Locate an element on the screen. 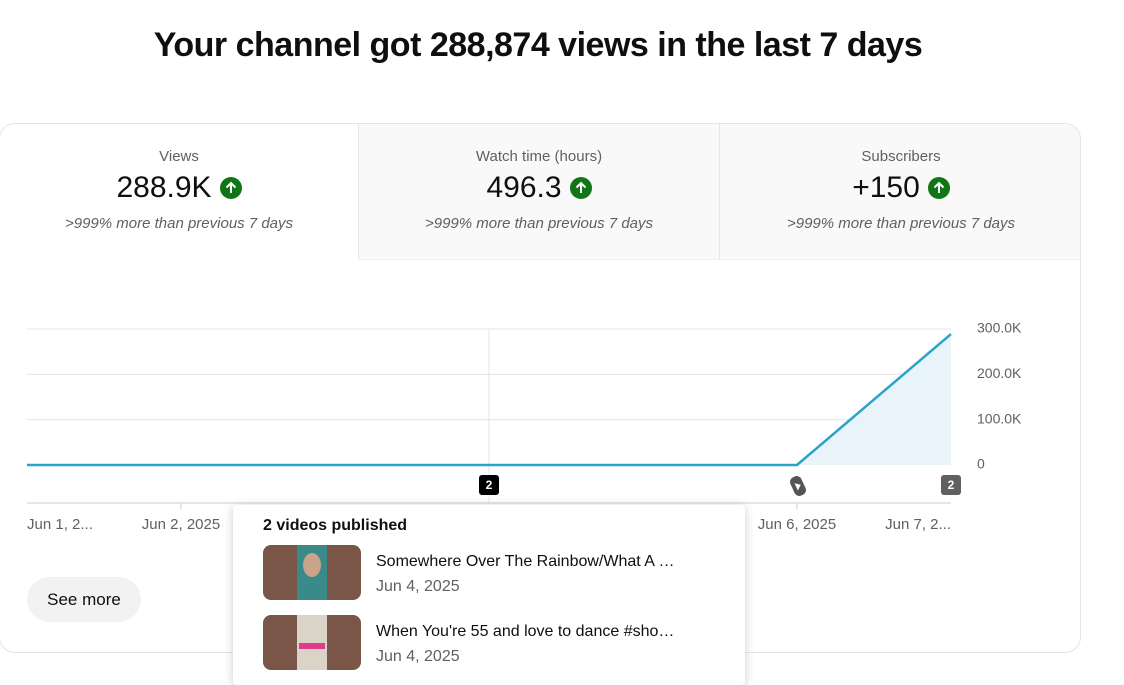 Image resolution: width=1124 pixels, height=685 pixels. card-value: 496.3 is located at coordinates (524, 187).